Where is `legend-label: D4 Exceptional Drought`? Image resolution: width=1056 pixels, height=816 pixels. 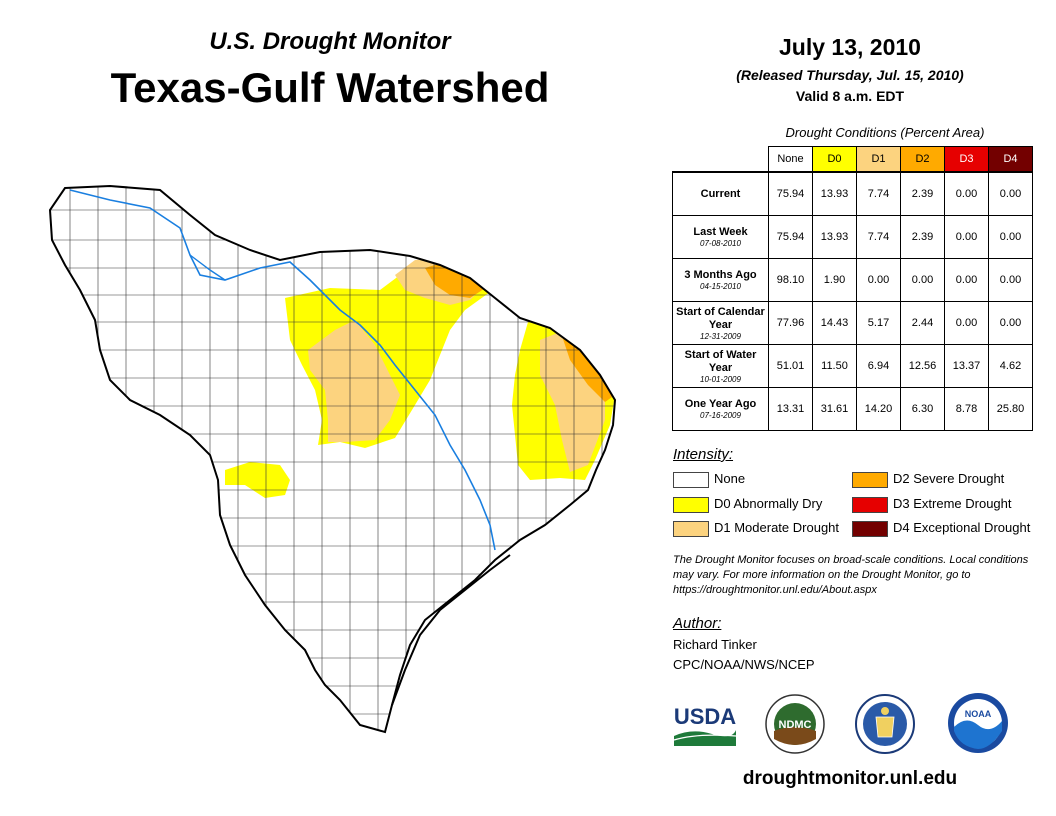
legend-label: D4 Exceptional Drought is located at coordinates (962, 527).